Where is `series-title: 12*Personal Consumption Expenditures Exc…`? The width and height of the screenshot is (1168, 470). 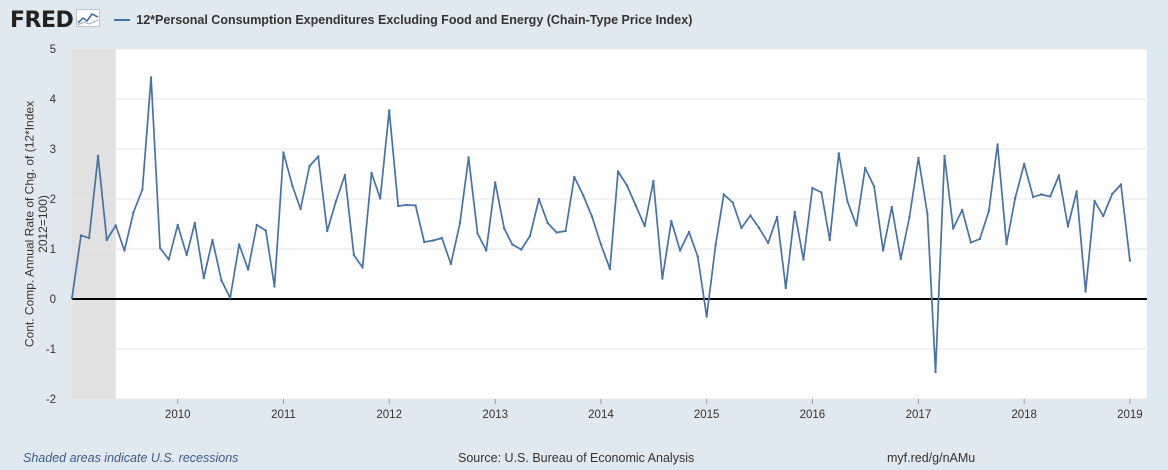 series-title: 12*Personal Consumption Expenditures Exc… is located at coordinates (414, 20).